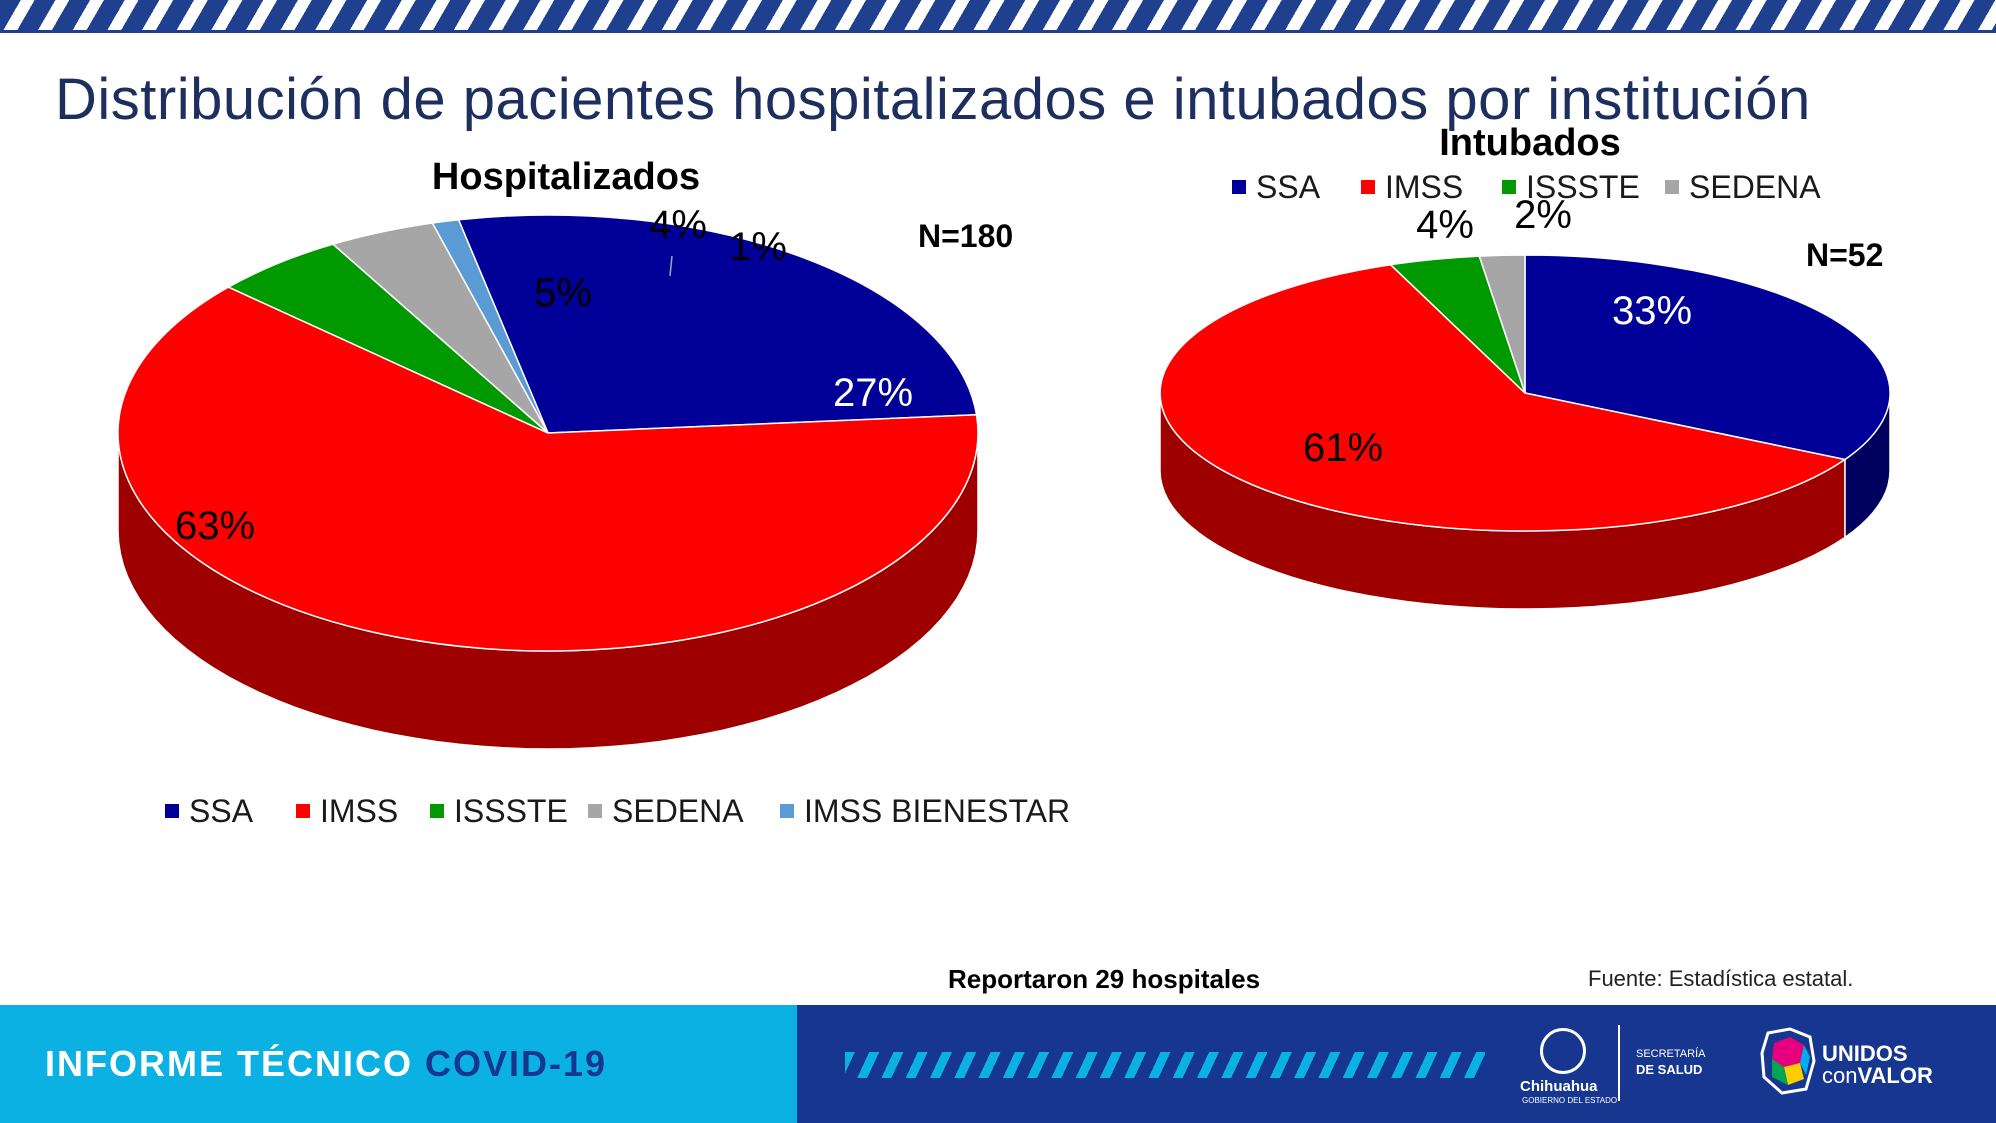 The height and width of the screenshot is (1123, 1996). What do you see at coordinates (1570, 1100) in the screenshot?
I see `chihuahua-logo-subtext: GOBIERNO DEL ESTADO` at bounding box center [1570, 1100].